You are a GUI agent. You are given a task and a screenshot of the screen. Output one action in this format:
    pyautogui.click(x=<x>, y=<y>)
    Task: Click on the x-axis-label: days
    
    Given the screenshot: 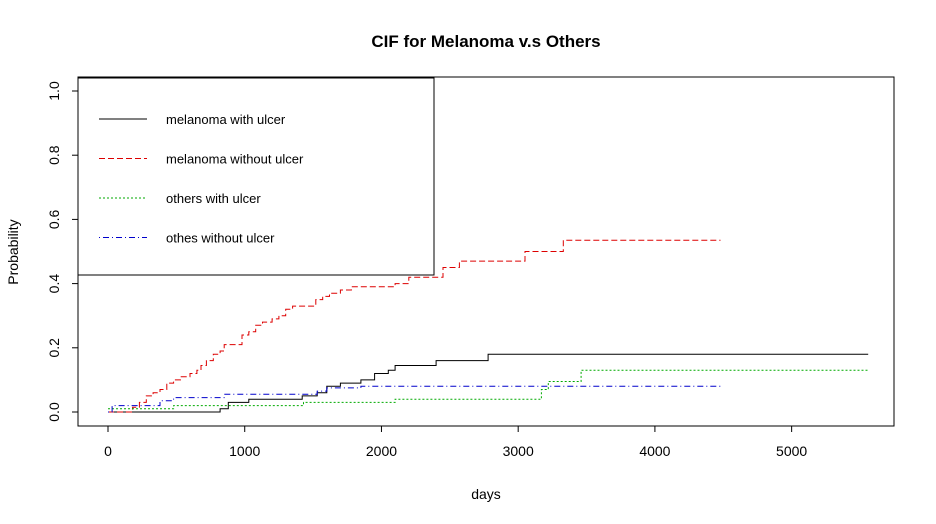 What is the action you would take?
    pyautogui.click(x=486, y=494)
    